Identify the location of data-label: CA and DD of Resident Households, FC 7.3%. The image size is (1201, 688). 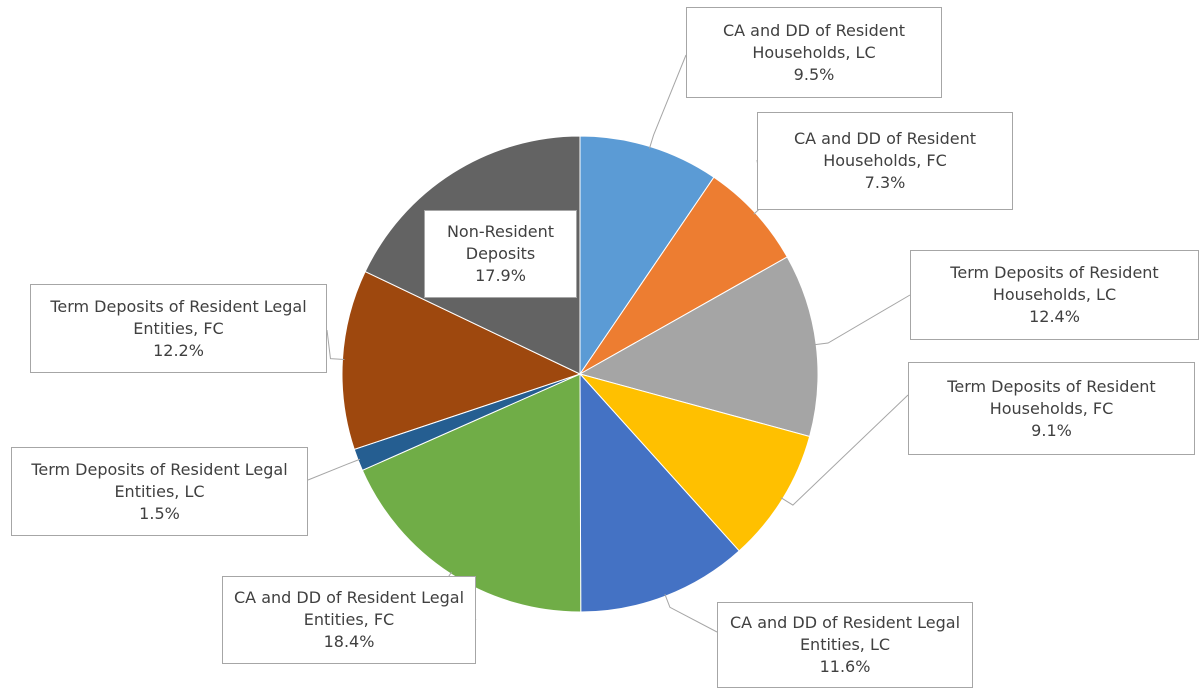
(885, 161).